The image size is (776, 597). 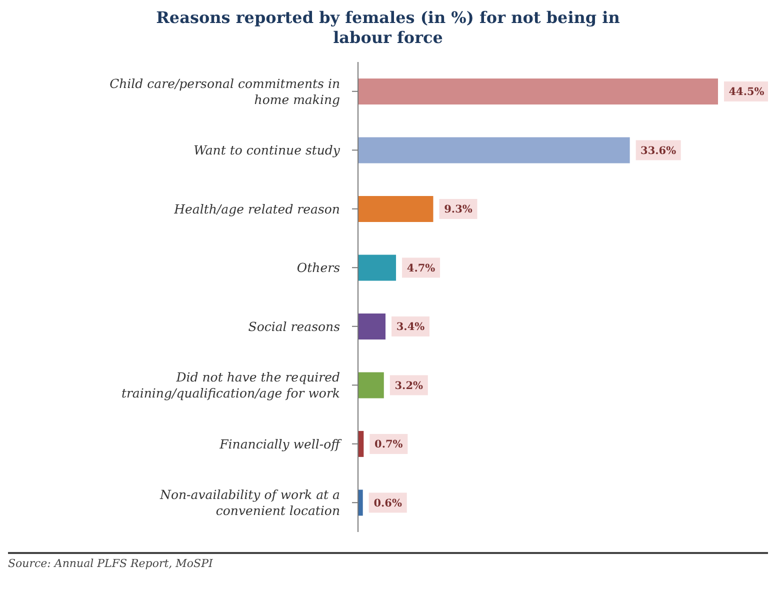 I want to click on y-tick-label: Others, so click(x=318, y=267).